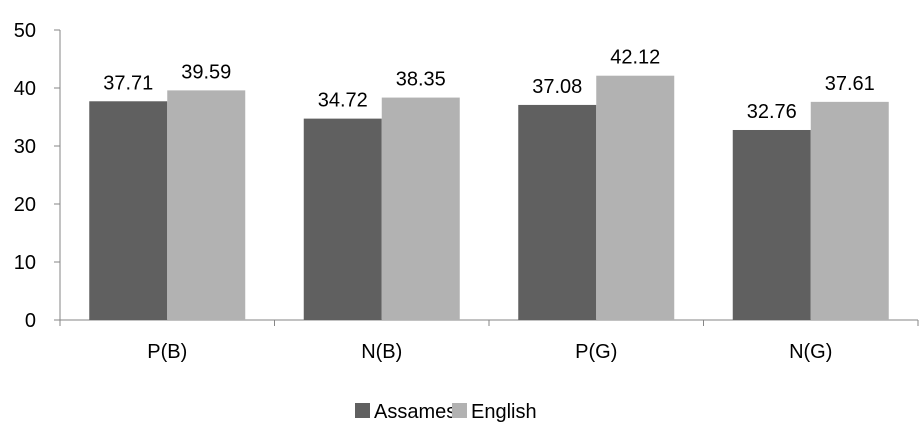  What do you see at coordinates (25, 263) in the screenshot?
I see `y-tick-label: 10` at bounding box center [25, 263].